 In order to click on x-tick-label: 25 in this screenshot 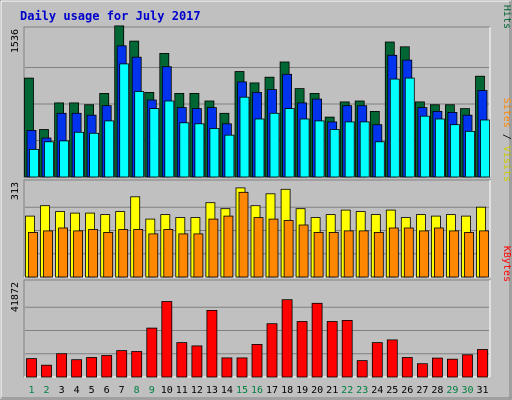, I will do `click(392, 390)`.